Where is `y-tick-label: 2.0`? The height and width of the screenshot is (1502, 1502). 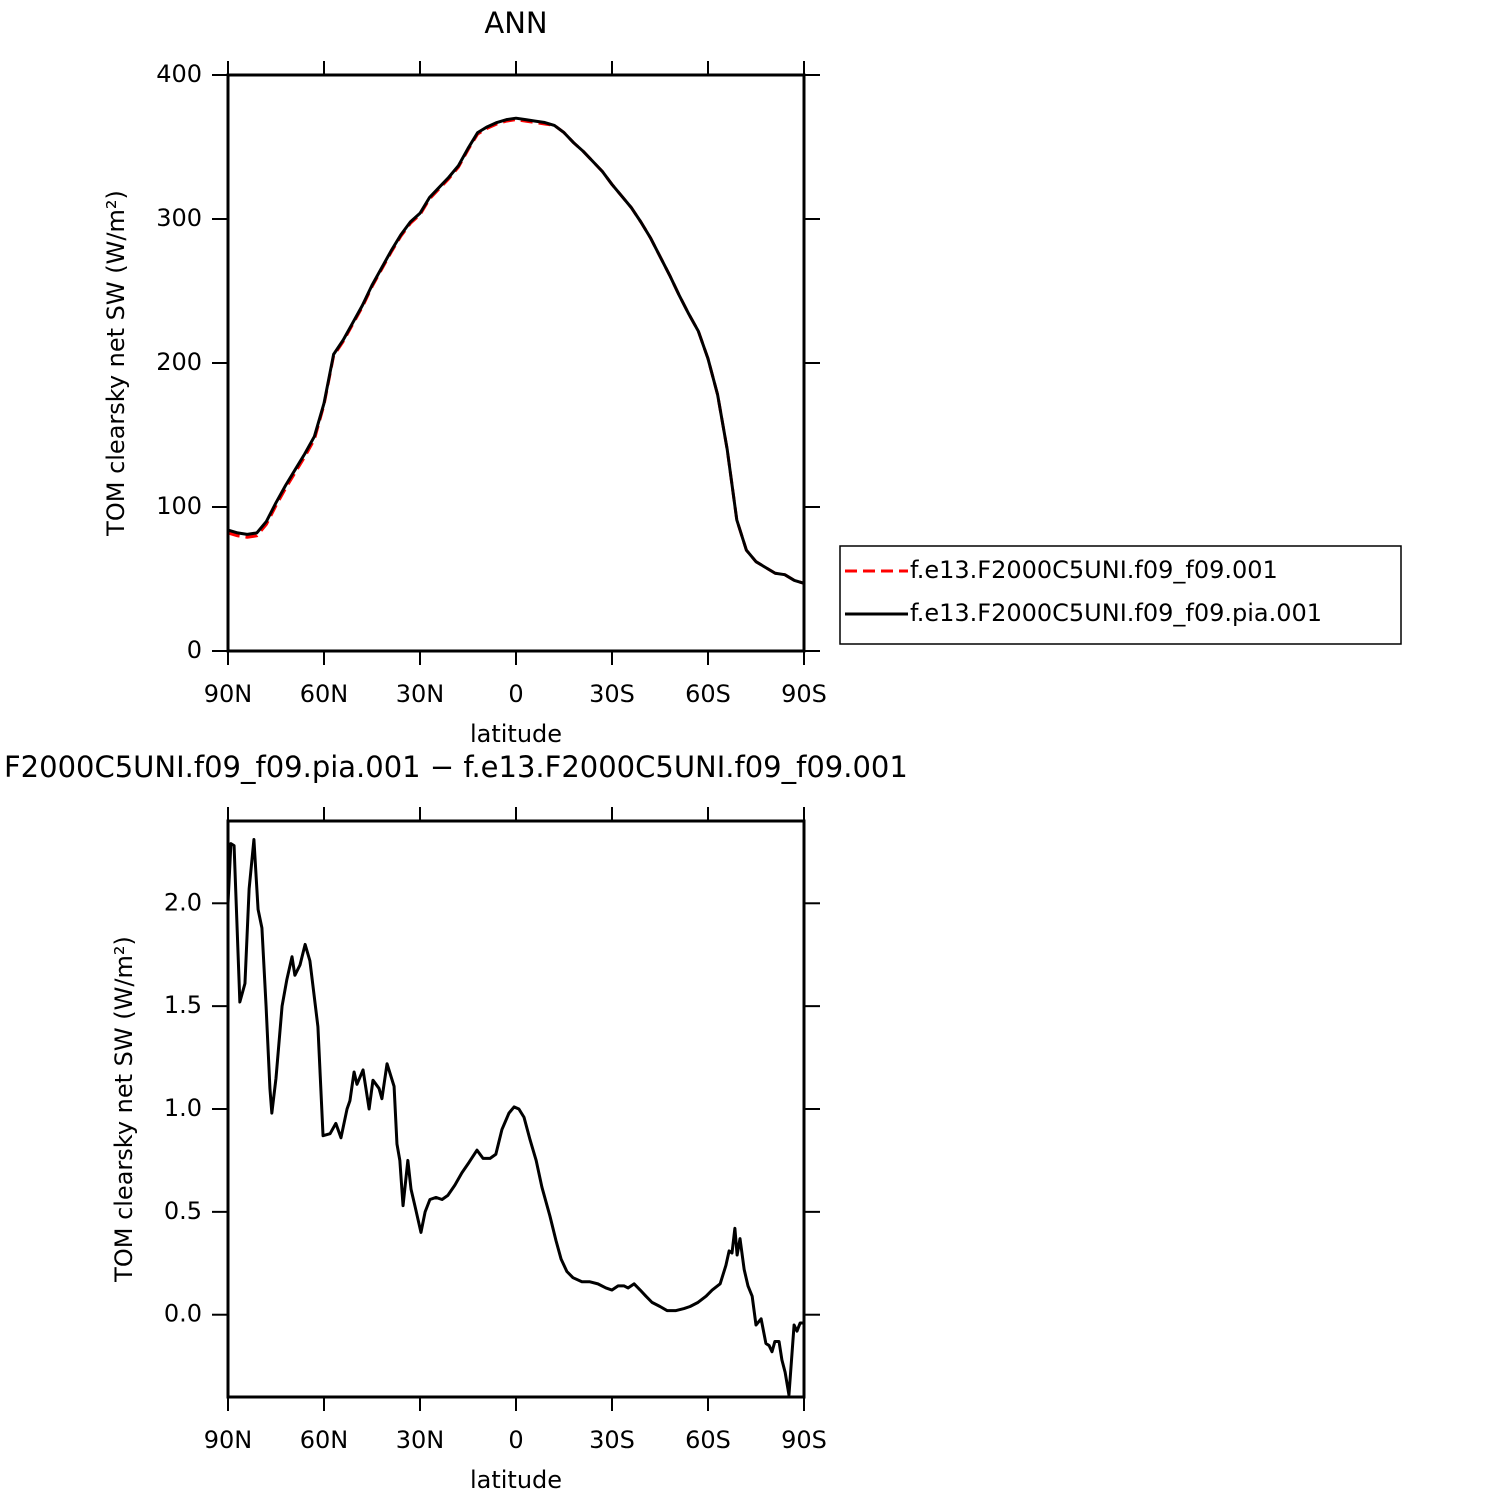 y-tick-label: 2.0 is located at coordinates (183, 902).